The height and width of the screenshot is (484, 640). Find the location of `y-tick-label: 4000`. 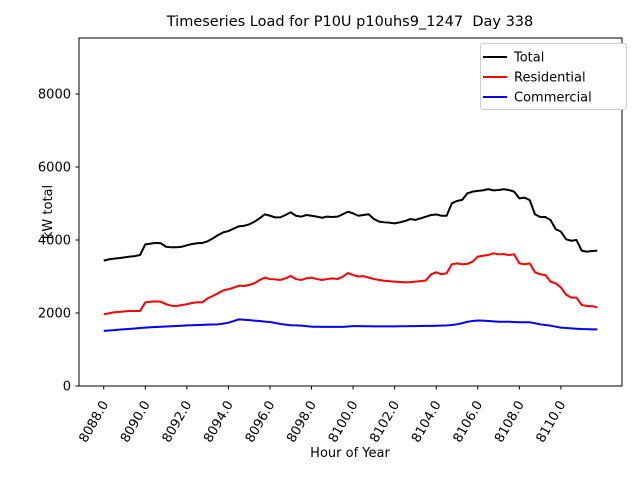

y-tick-label: 4000 is located at coordinates (54, 241).